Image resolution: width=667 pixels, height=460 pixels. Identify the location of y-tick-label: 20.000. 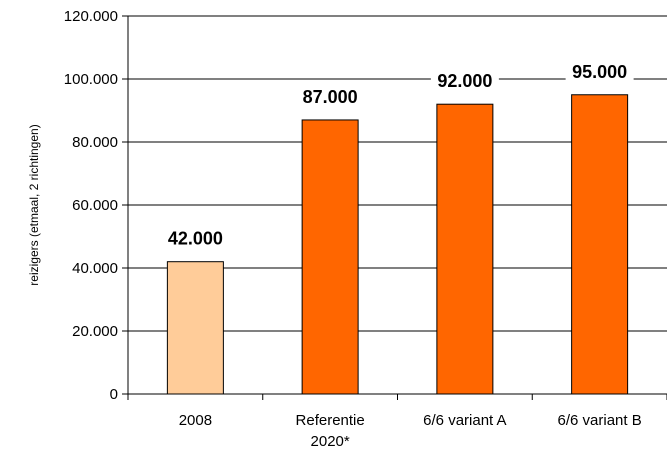
(95, 331).